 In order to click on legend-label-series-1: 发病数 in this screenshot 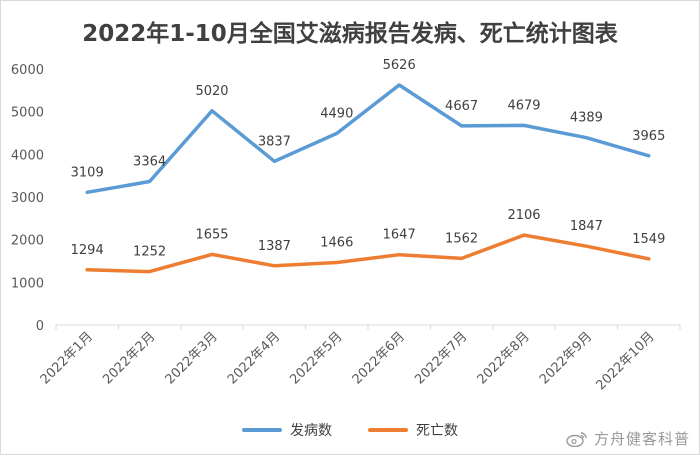, I will do `click(311, 431)`.